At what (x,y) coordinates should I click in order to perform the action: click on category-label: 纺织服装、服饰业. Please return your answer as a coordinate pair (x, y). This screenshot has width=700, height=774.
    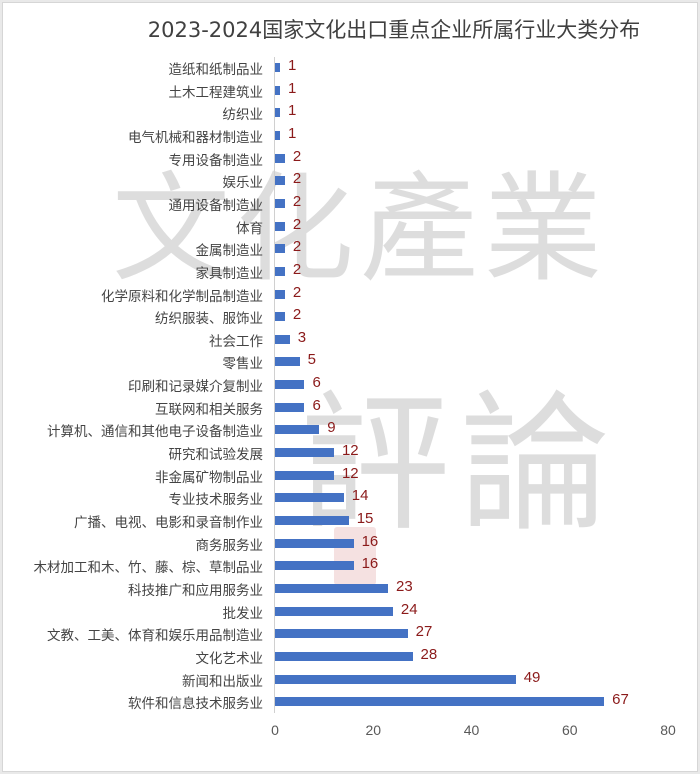
    Looking at the image, I should click on (209, 319).